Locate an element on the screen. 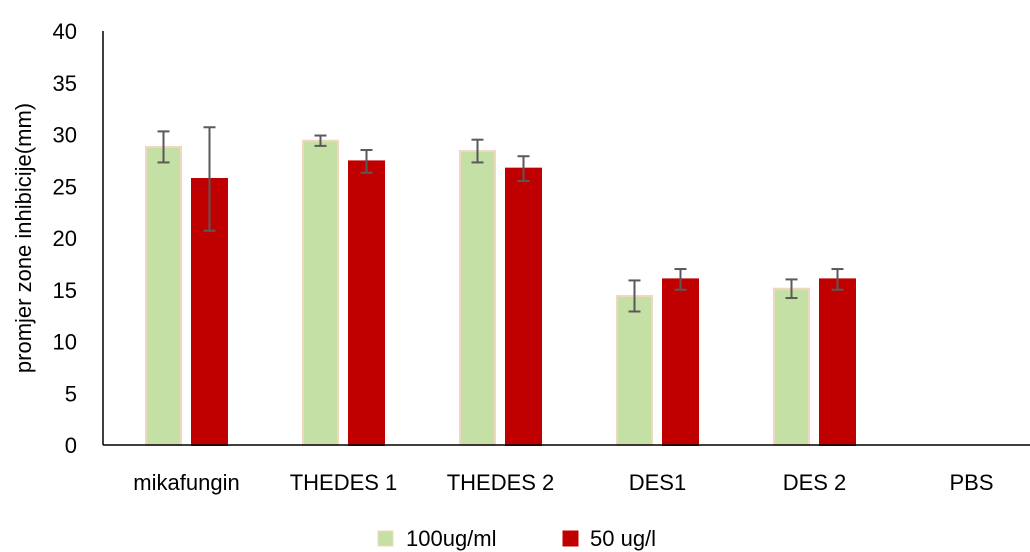 This screenshot has width=1030, height=552. x-tick-label: DES1 is located at coordinates (657, 482).